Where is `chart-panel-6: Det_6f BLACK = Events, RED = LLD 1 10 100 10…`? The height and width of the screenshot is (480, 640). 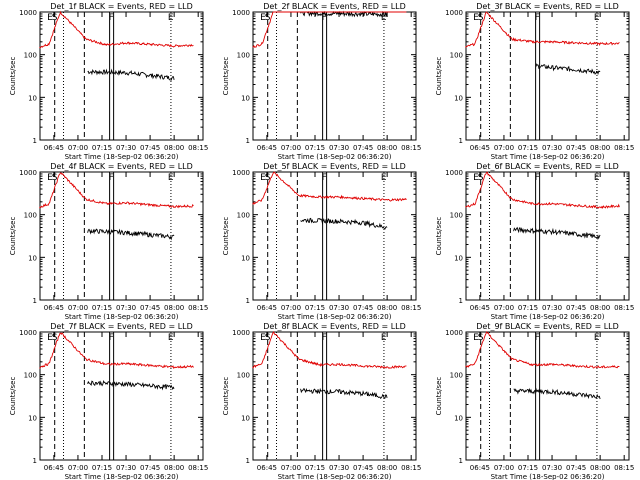
chart-panel-6: Det_6f BLACK = Events, RED = LLD 1 10 100 10… is located at coordinates (534, 241).